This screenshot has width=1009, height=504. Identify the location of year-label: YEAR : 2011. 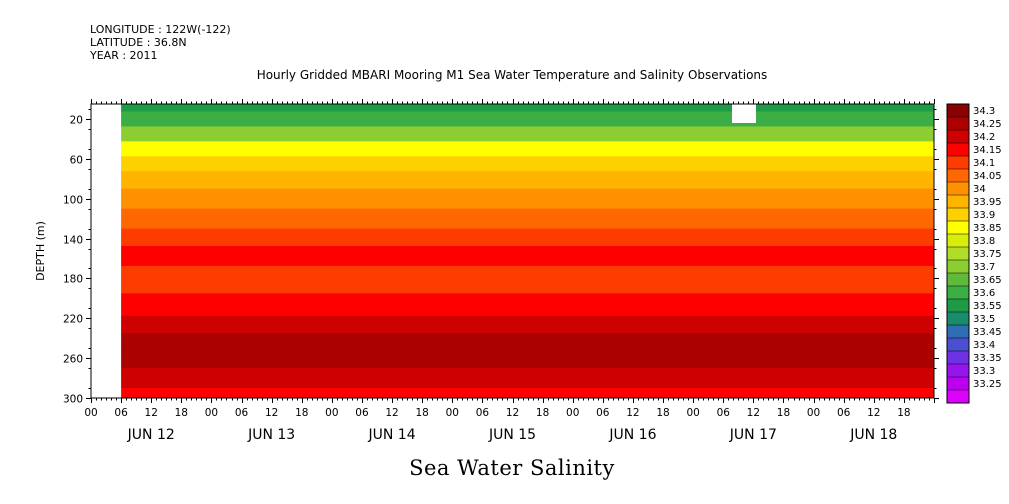
(124, 55).